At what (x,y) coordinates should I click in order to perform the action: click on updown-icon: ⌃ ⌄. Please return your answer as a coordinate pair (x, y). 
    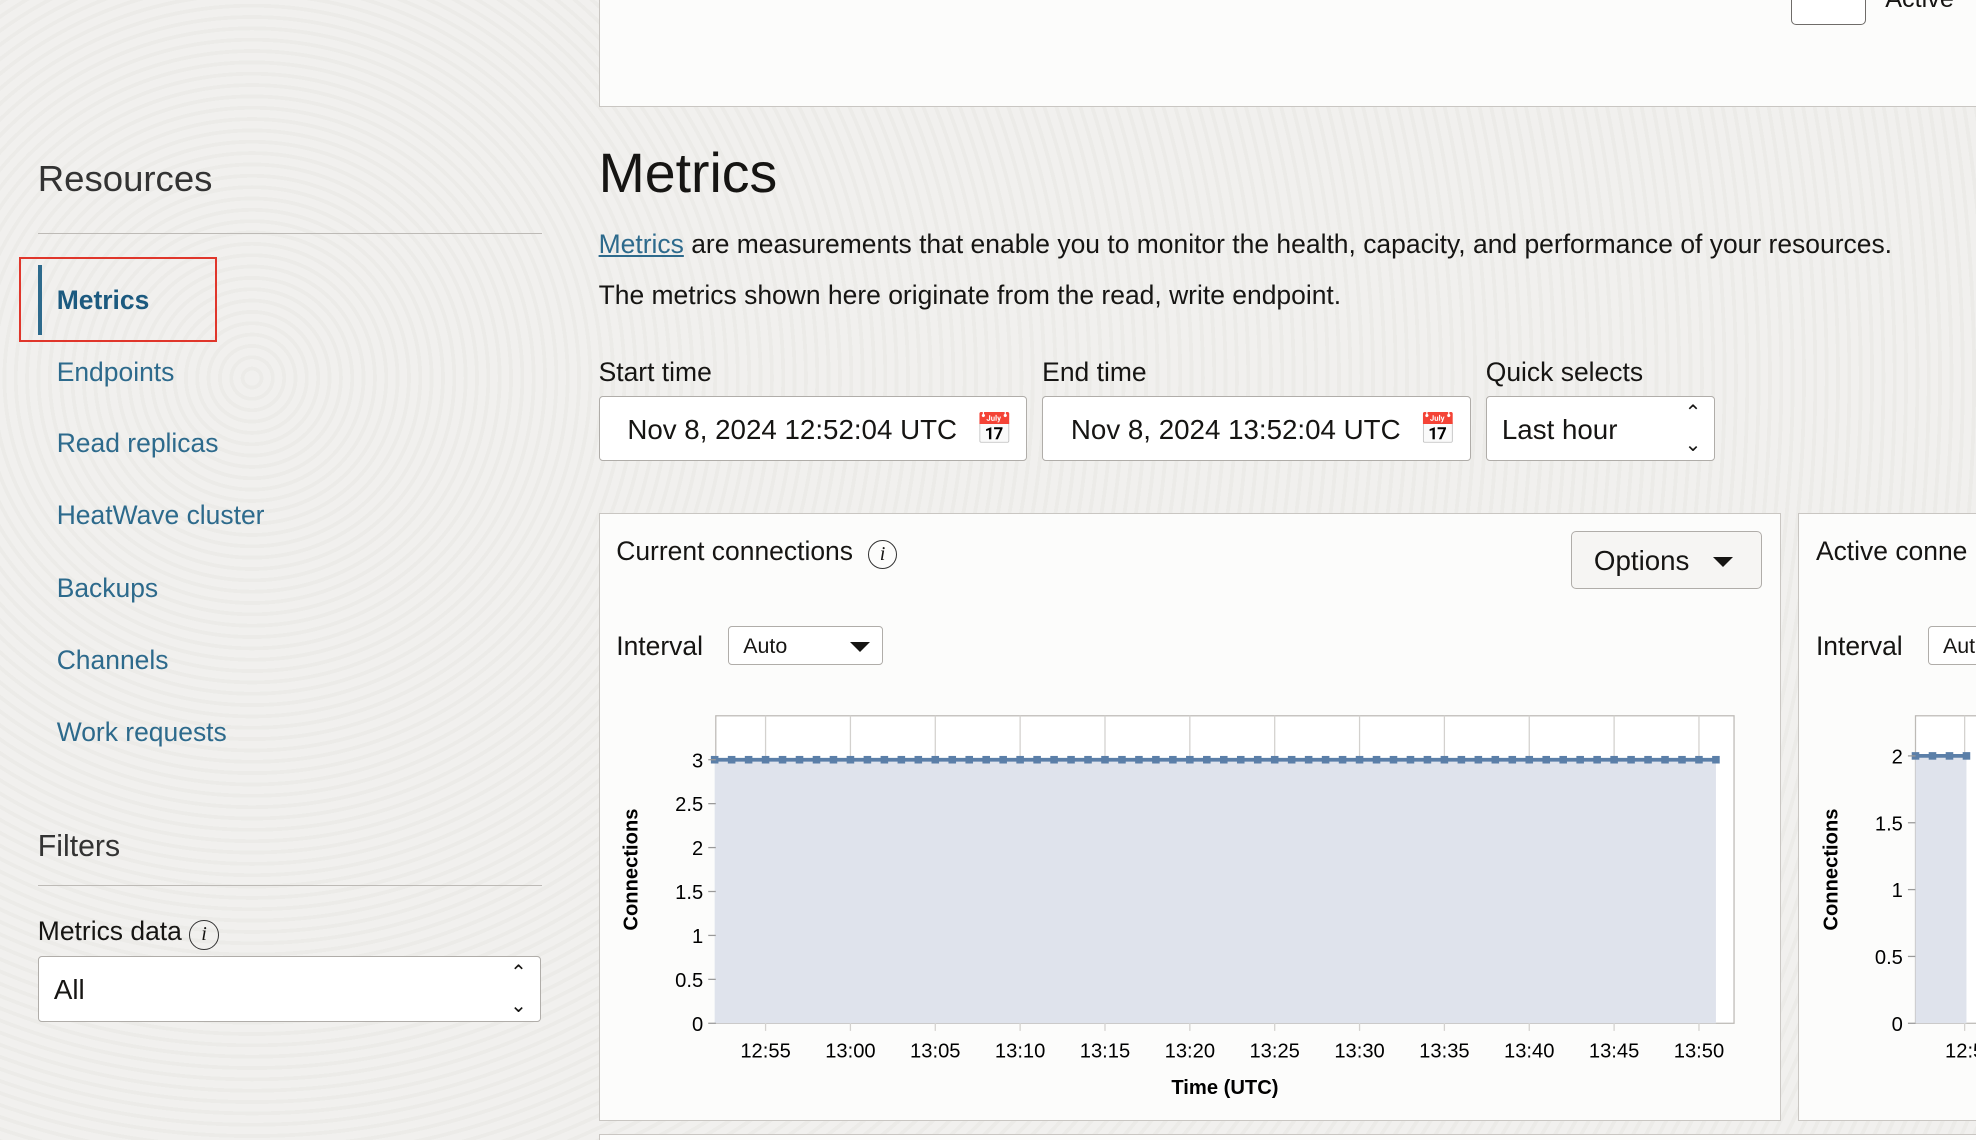
    Looking at the image, I should click on (1693, 429).